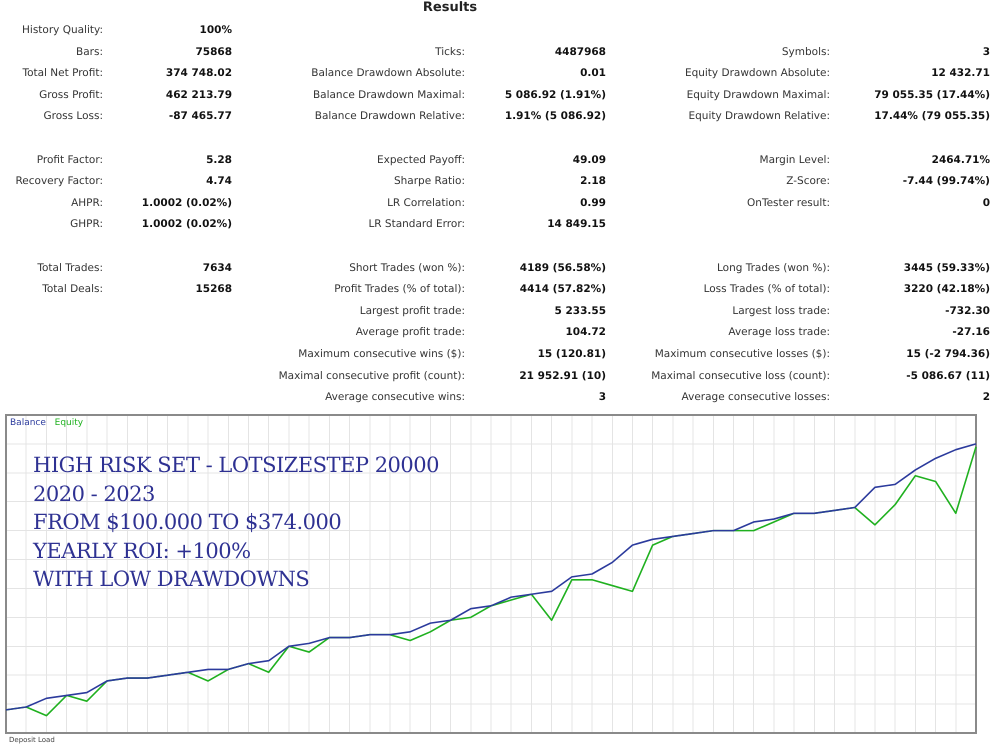 Image resolution: width=1000 pixels, height=751 pixels. What do you see at coordinates (412, 310) in the screenshot?
I see `text: Largest profit trade:` at bounding box center [412, 310].